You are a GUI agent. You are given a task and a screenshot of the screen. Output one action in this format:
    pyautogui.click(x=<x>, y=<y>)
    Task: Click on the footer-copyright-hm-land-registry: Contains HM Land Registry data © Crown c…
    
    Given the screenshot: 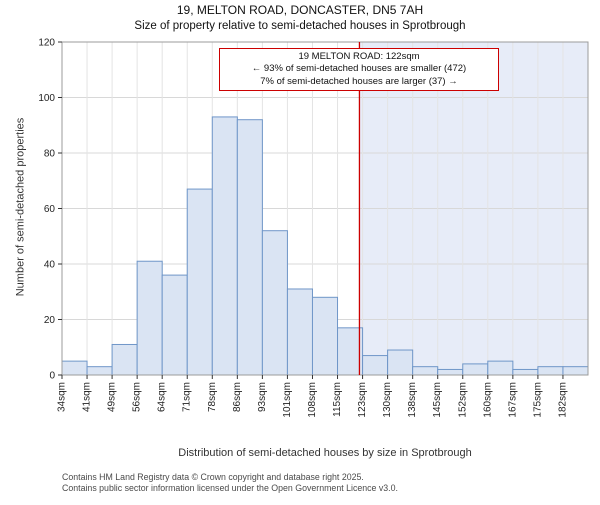 What is the action you would take?
    pyautogui.click(x=213, y=477)
    